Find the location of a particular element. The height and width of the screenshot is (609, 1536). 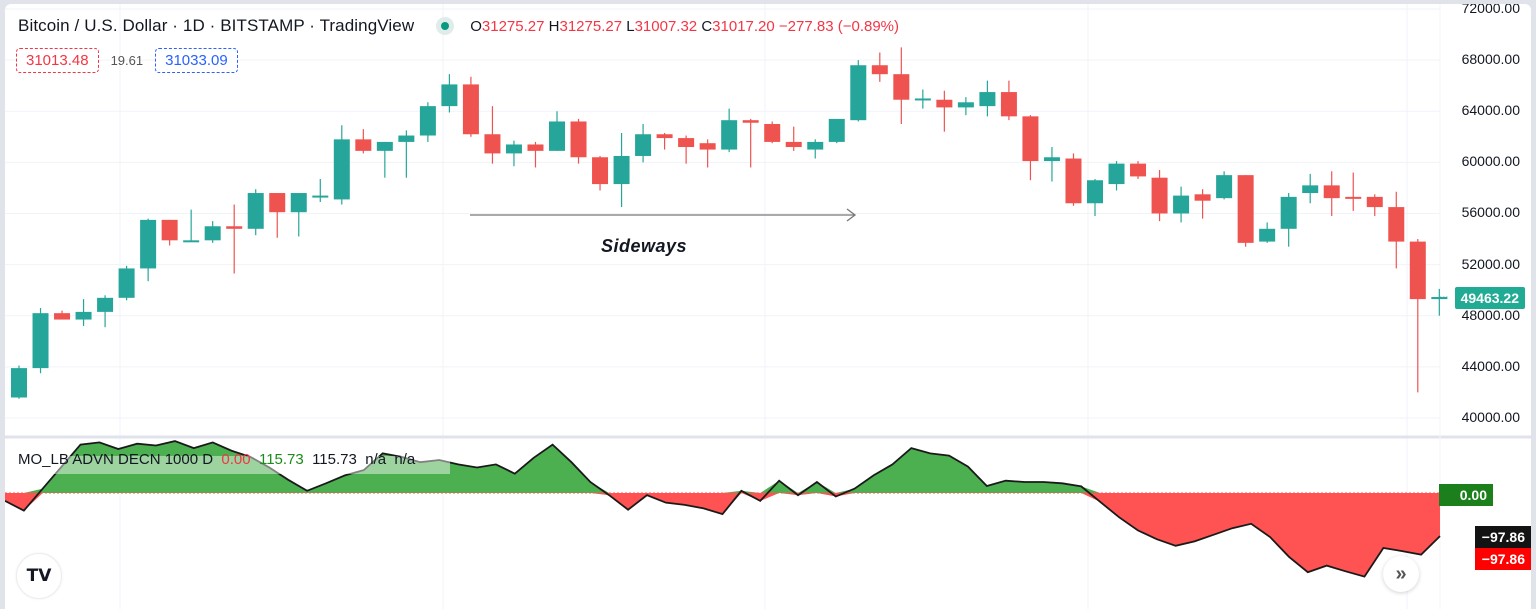

price-axis-label: 40000.00 is located at coordinates (1490, 416).